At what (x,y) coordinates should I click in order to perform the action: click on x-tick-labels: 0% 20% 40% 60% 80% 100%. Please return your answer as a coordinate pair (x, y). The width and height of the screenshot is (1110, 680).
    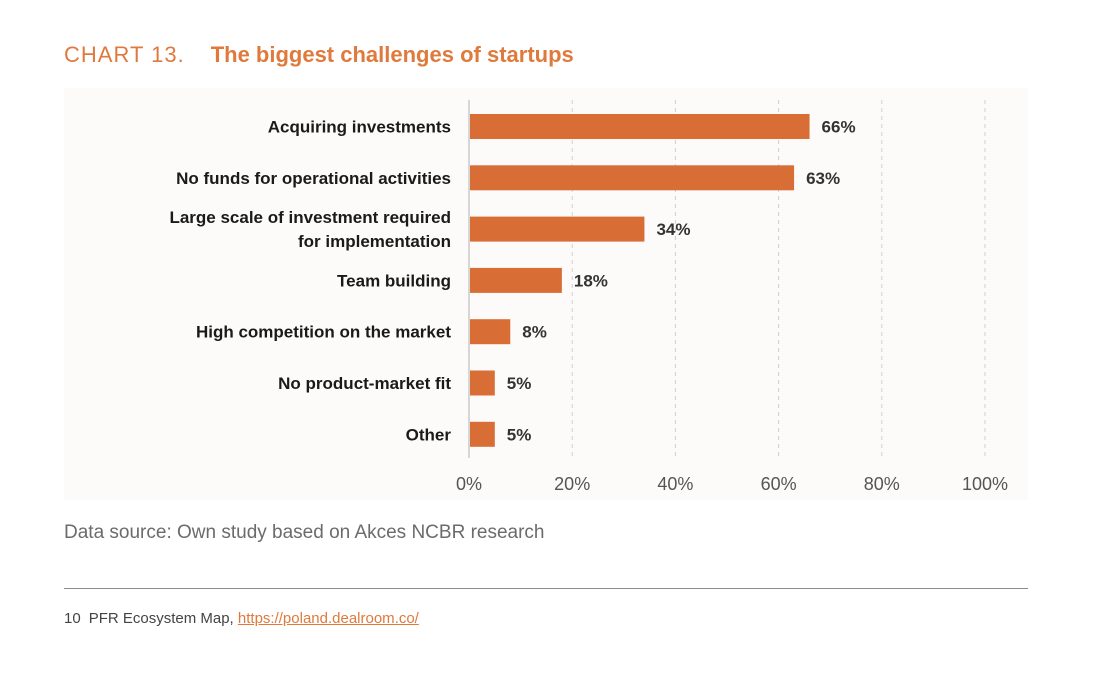
    Looking at the image, I should click on (732, 484).